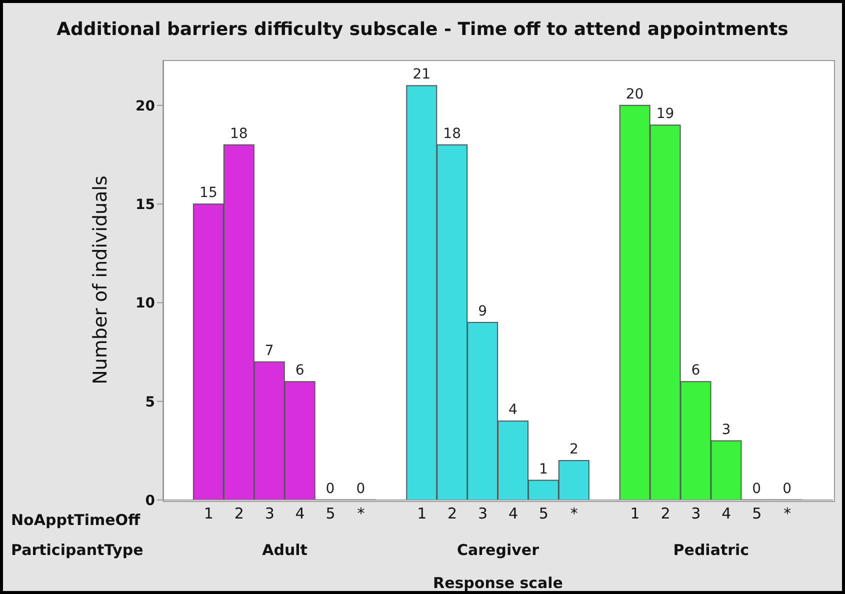  I want to click on data-label: 19, so click(665, 114).